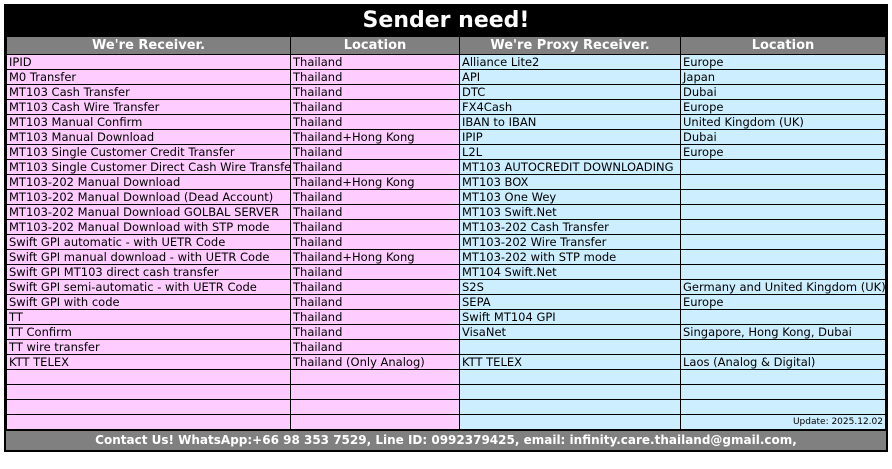 This screenshot has height=469, width=892. I want to click on proxy-receiver-cell: FX4Cash, so click(570, 107).